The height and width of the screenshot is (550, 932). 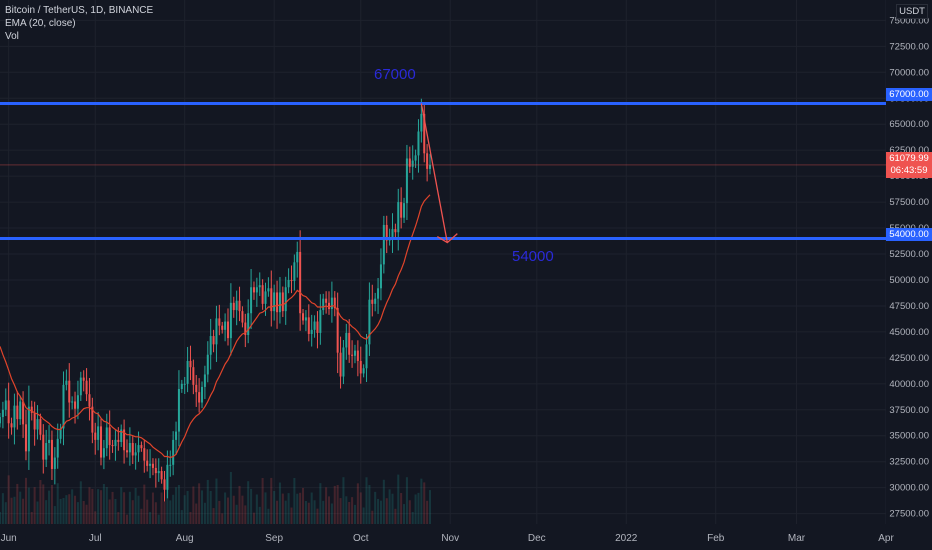 What do you see at coordinates (909, 20) in the screenshot?
I see `y-tick-label: 75000.00` at bounding box center [909, 20].